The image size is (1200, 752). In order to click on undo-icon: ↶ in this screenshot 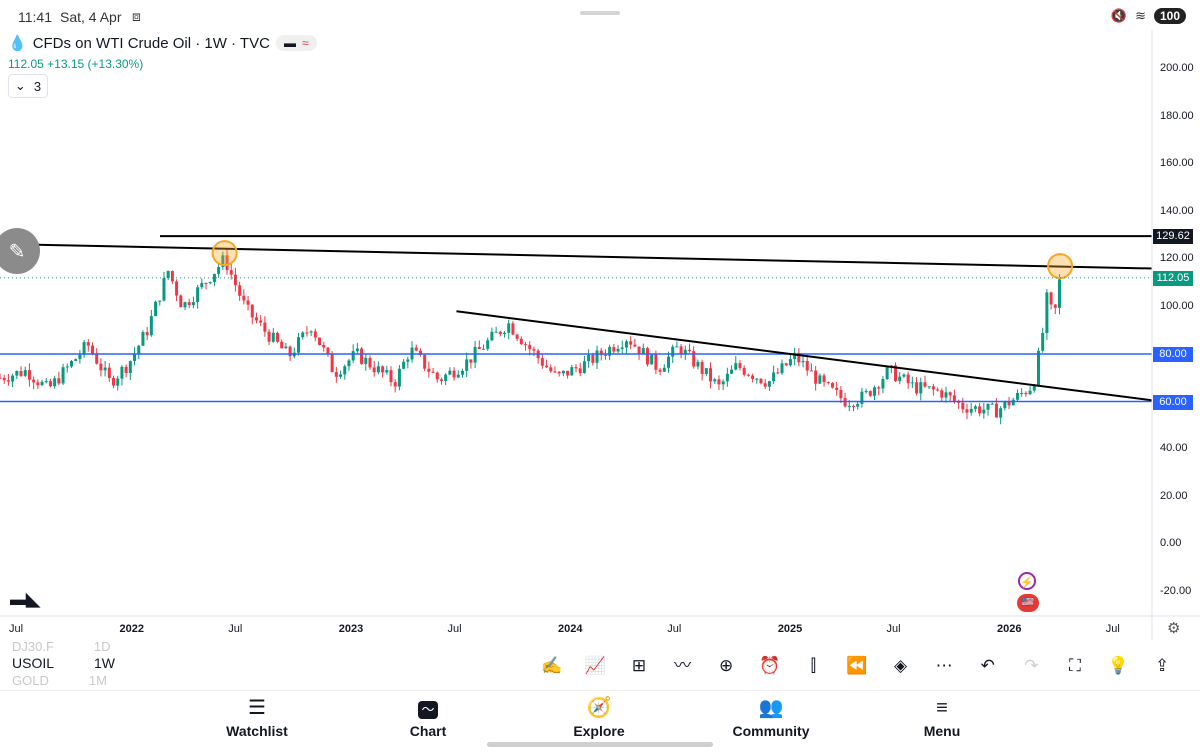, I will do `click(987, 665)`.